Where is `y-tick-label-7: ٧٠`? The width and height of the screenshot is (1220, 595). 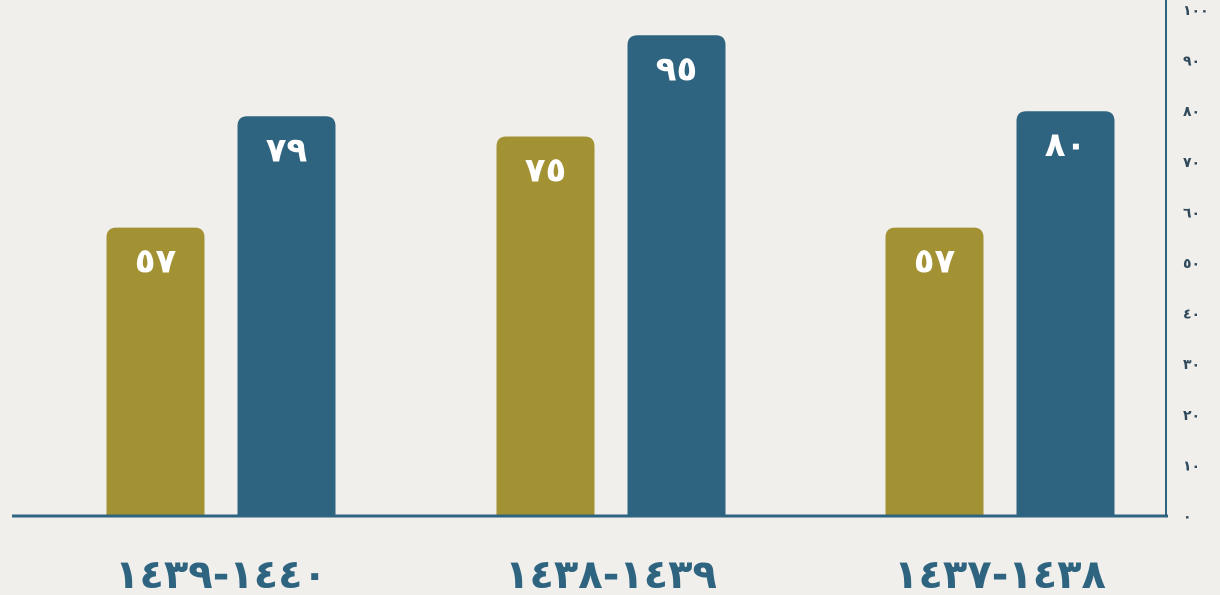
y-tick-label-7: ٧٠ is located at coordinates (1191, 163).